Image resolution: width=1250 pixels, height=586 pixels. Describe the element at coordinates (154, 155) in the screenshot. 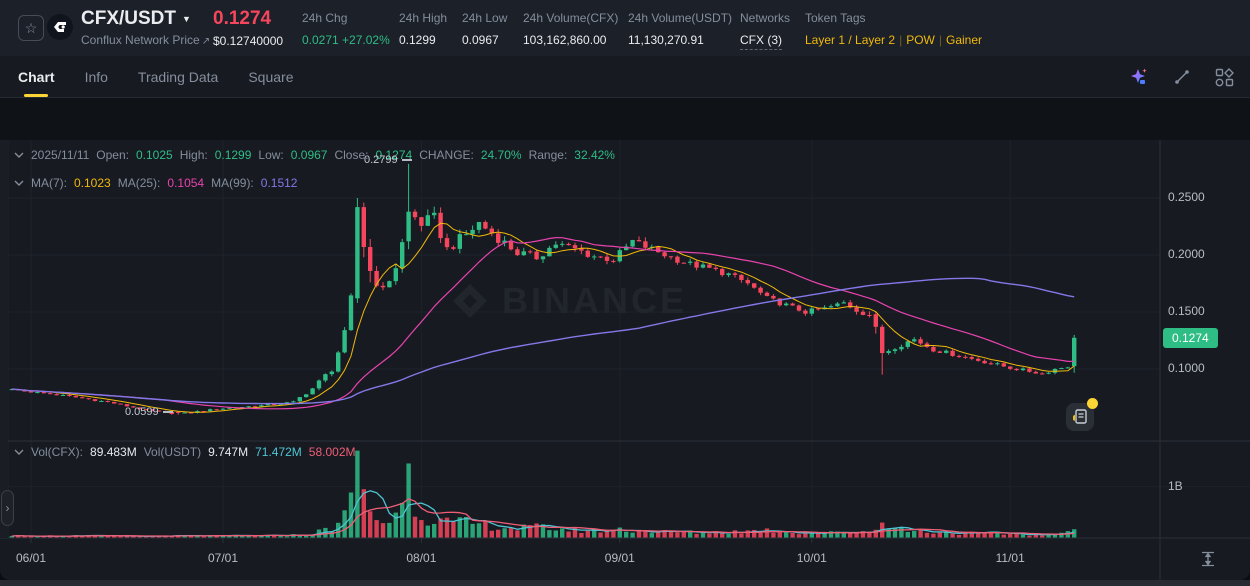

I see `ohlc-open: 0.1025` at that location.